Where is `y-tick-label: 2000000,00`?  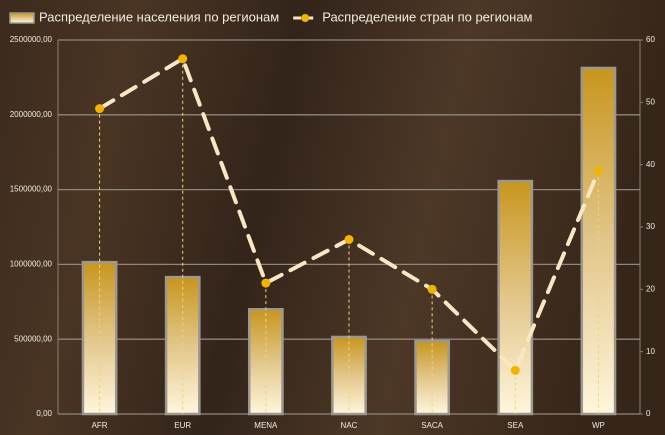 y-tick-label: 2000000,00 is located at coordinates (31, 114).